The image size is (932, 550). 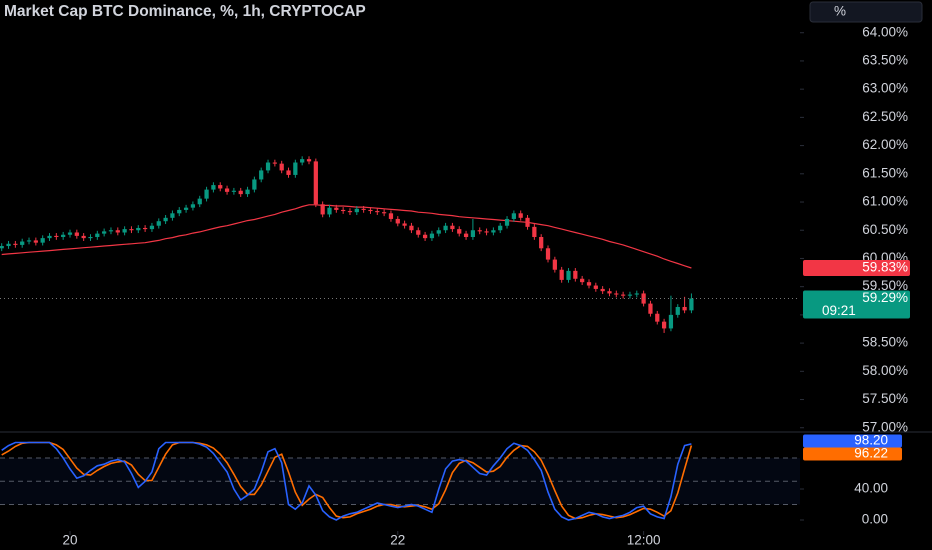 I want to click on unit-button, so click(x=866, y=12).